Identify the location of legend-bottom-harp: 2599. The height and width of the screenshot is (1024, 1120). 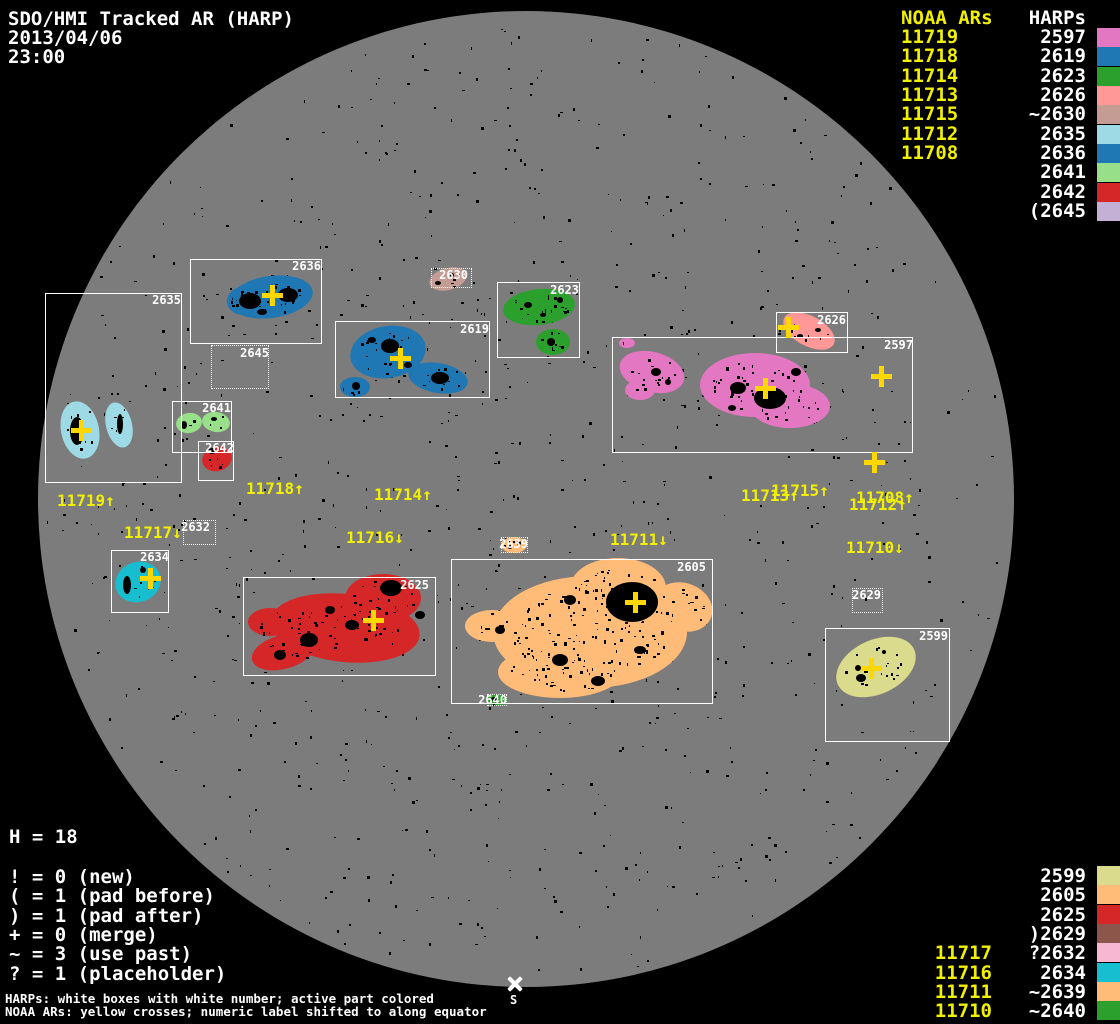
(1063, 876).